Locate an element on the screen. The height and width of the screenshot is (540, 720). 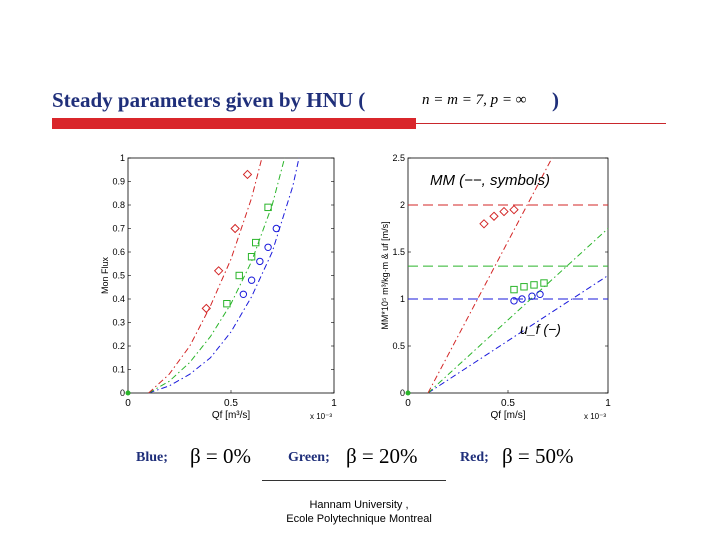
y-tick-label: 2.5 is located at coordinates (398, 158).